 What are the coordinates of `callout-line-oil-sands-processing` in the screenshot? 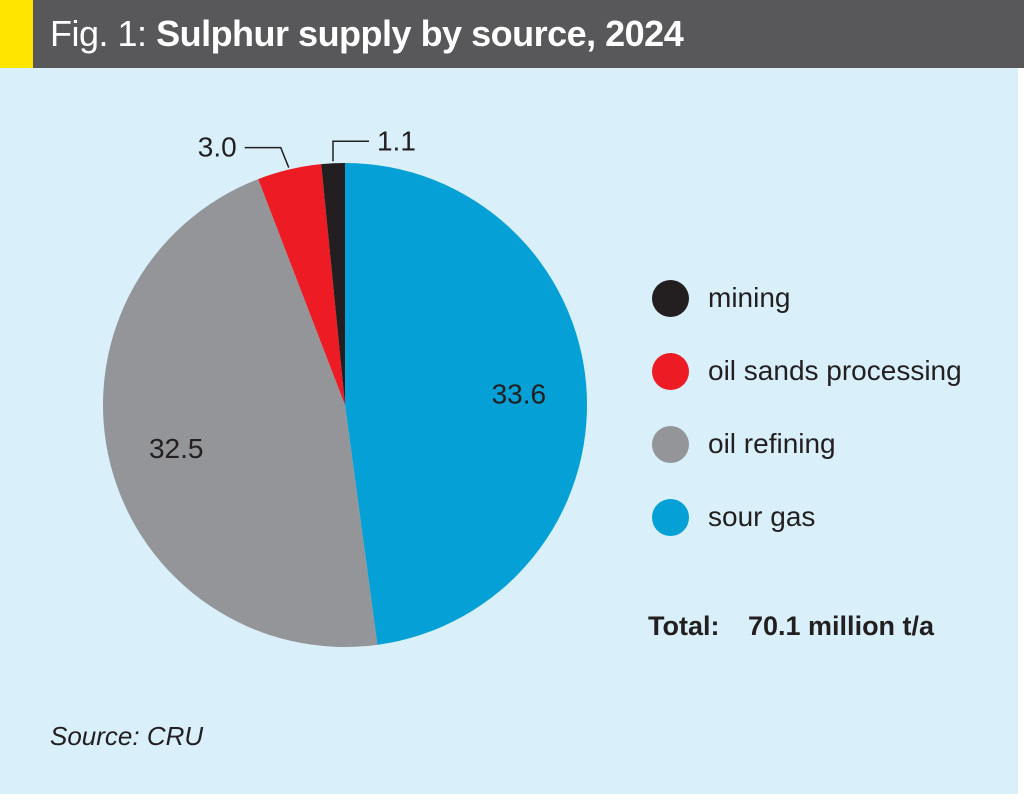 It's located at (267, 157).